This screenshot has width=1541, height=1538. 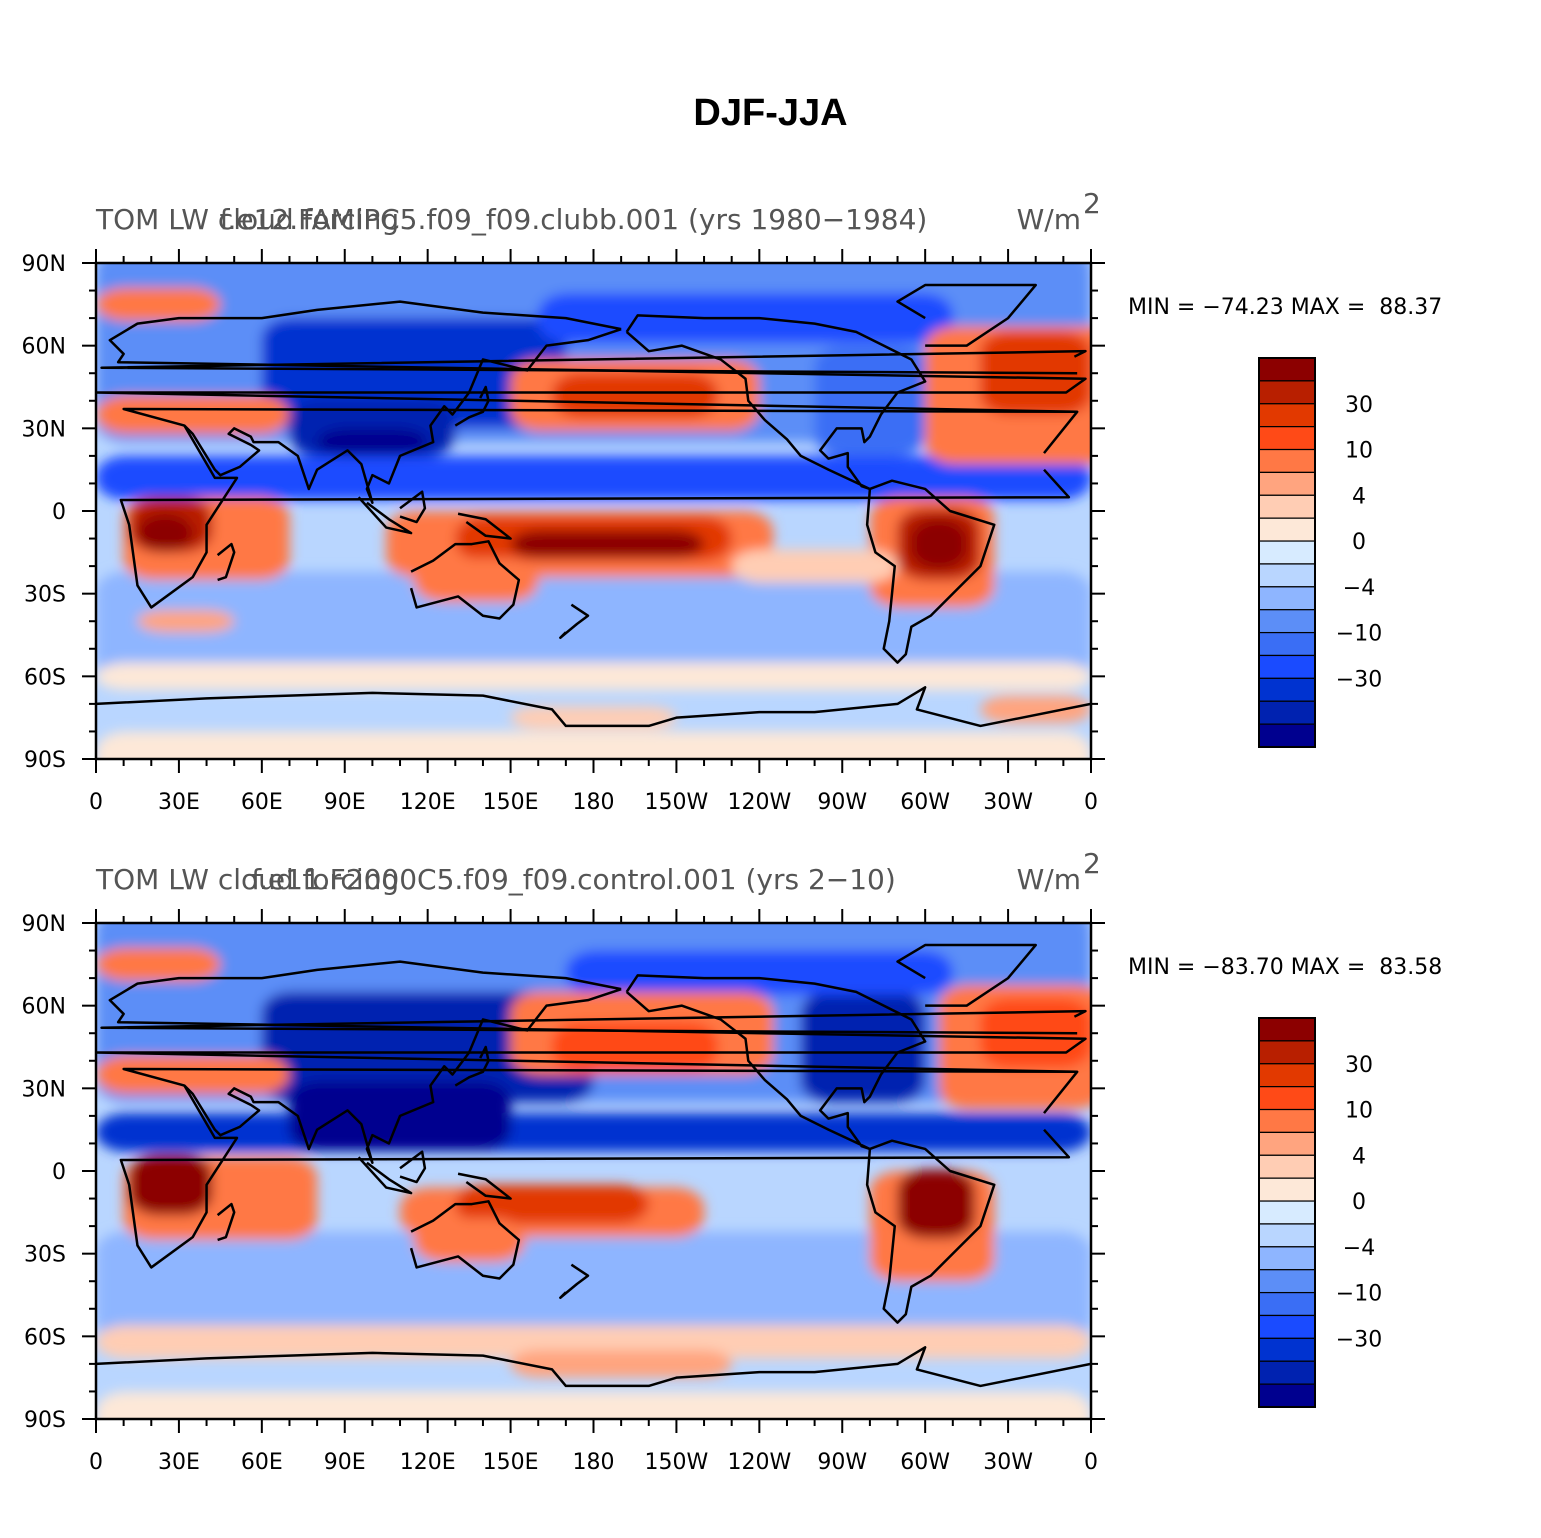 What do you see at coordinates (1243, 307) in the screenshot?
I see `min-value: −74.23` at bounding box center [1243, 307].